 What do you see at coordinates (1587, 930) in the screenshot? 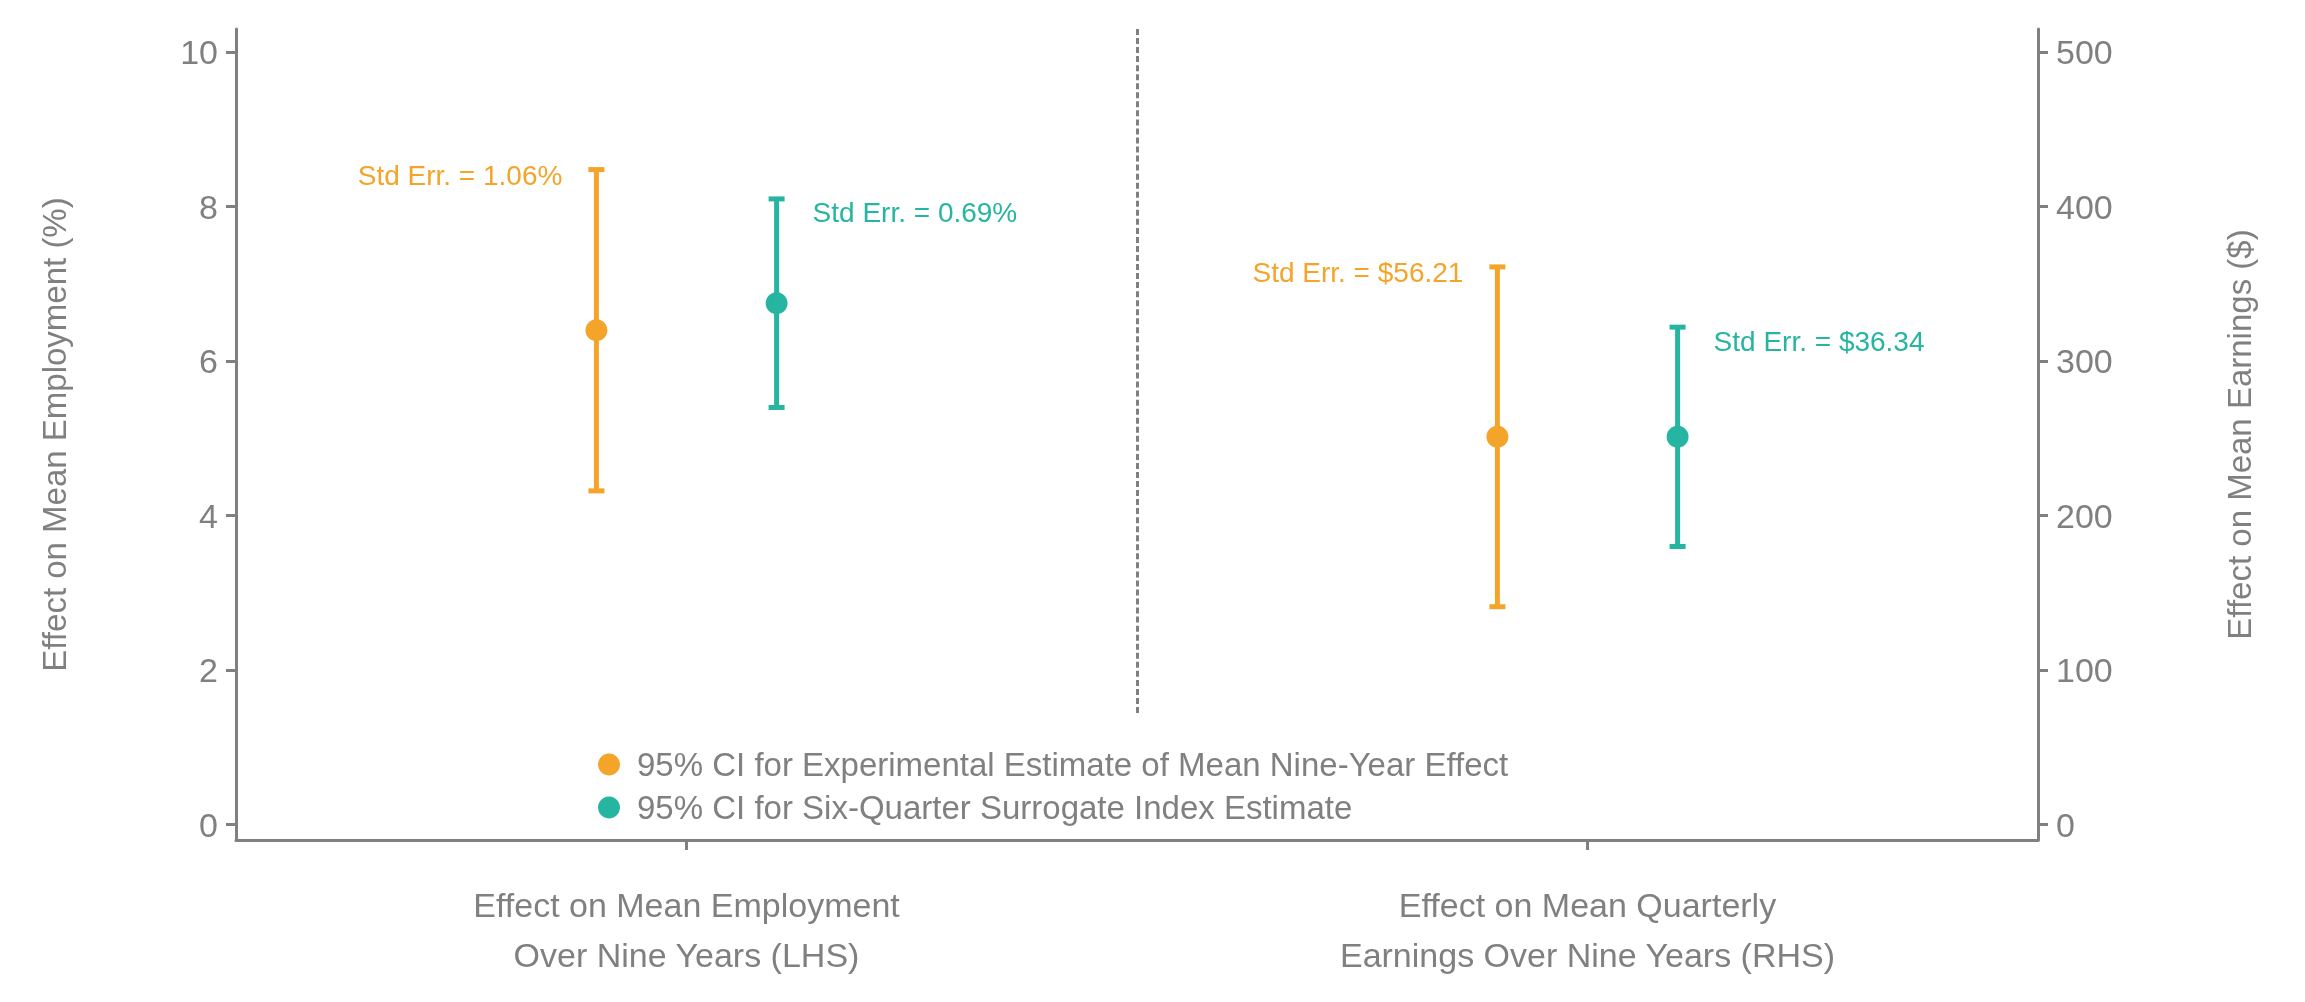
I see `x-tick-label: Effect on Mean Quarterly Earnings Over Nine Years (RHS)` at bounding box center [1587, 930].